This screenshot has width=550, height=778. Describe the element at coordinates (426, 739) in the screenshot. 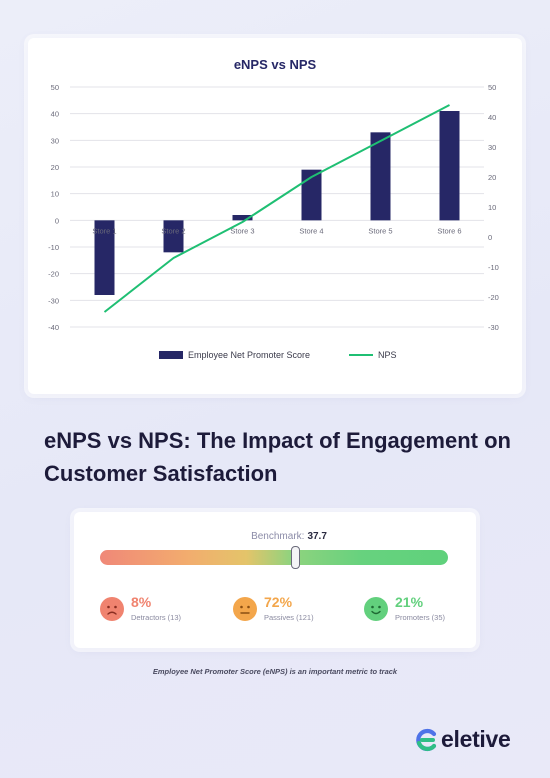

I see `eletive-logo-icon` at that location.